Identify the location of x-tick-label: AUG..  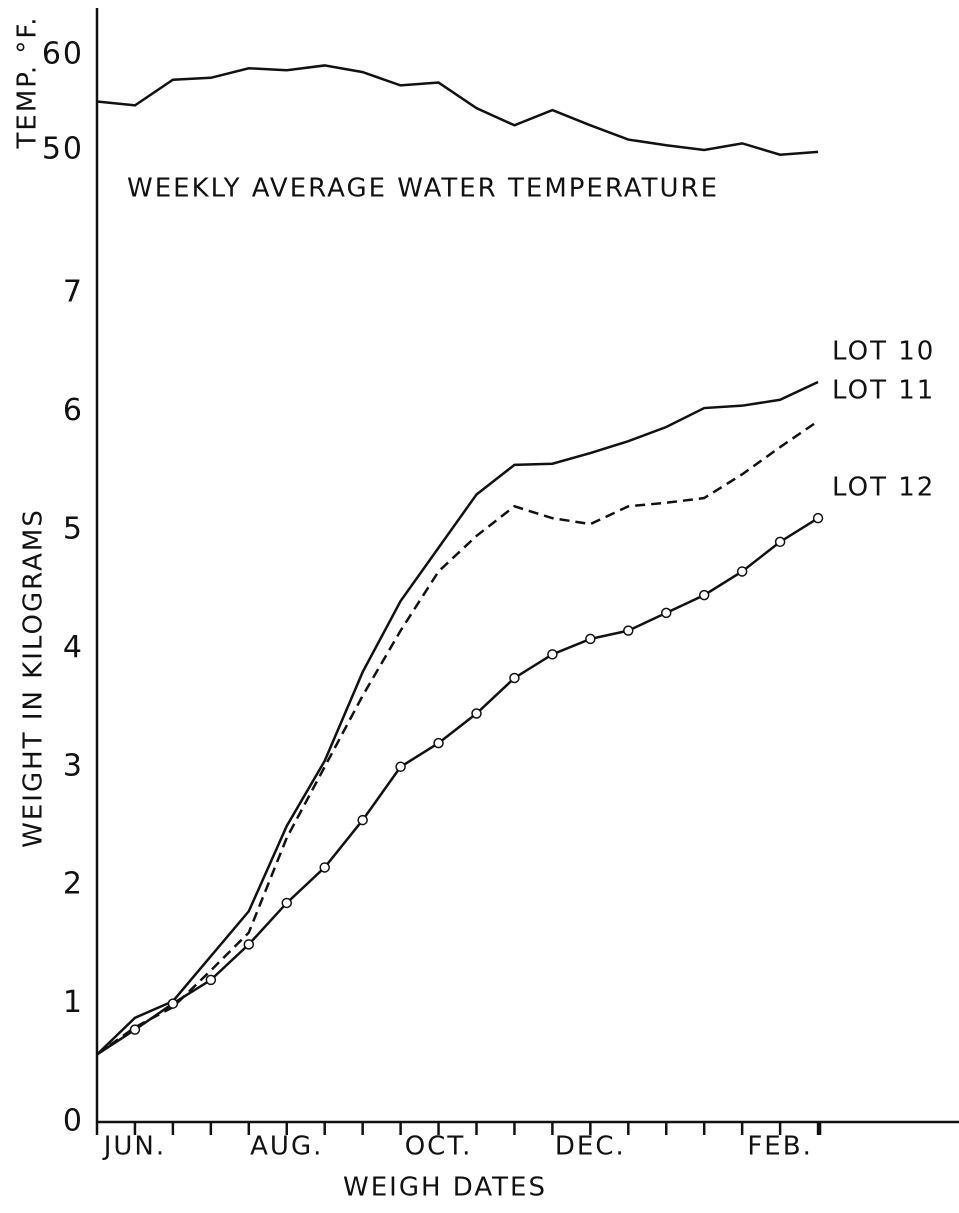
(286, 1147).